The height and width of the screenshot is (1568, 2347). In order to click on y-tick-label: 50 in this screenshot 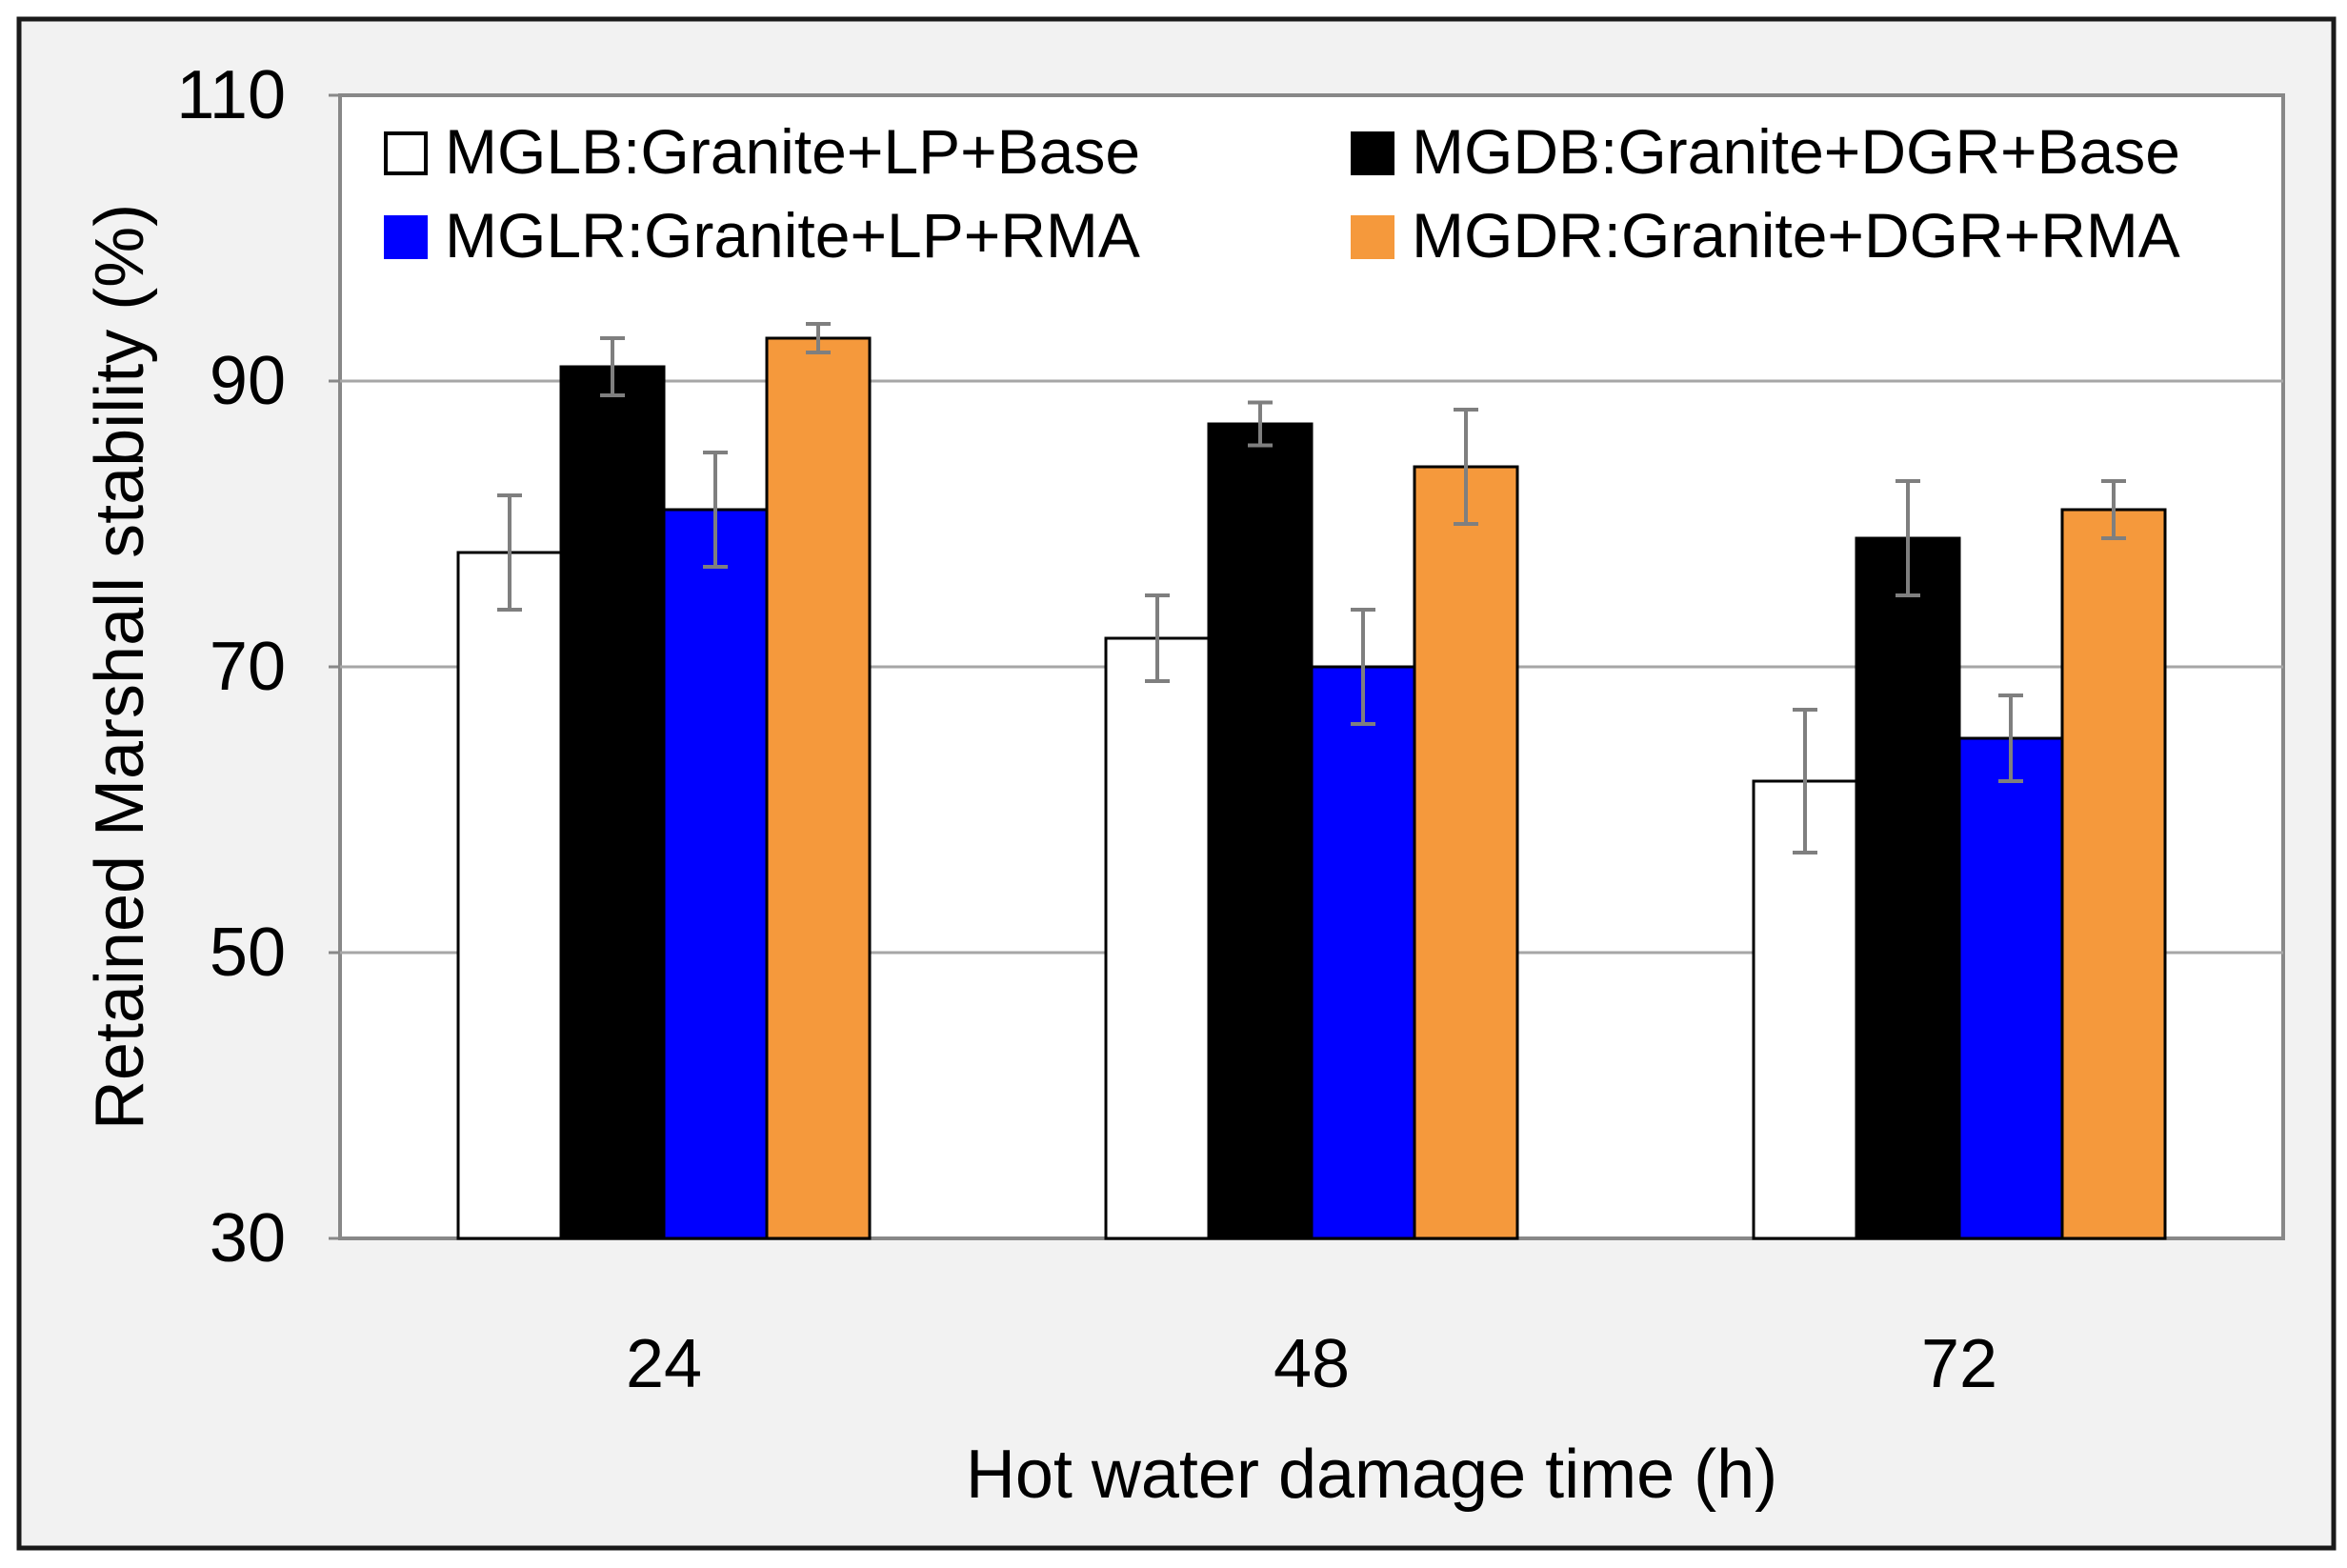, I will do `click(248, 953)`.